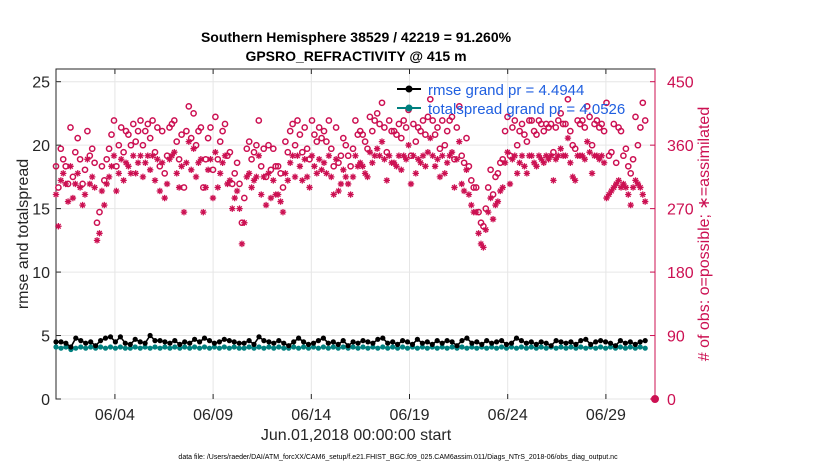  What do you see at coordinates (680, 83) in the screenshot?
I see `y-right-tick-label: 450` at bounding box center [680, 83].